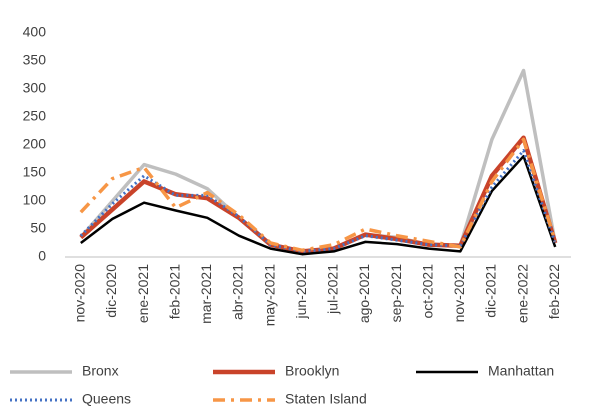 This screenshot has height=414, width=592. What do you see at coordinates (111, 291) in the screenshot?
I see `x-tick-label: dic-2020` at bounding box center [111, 291].